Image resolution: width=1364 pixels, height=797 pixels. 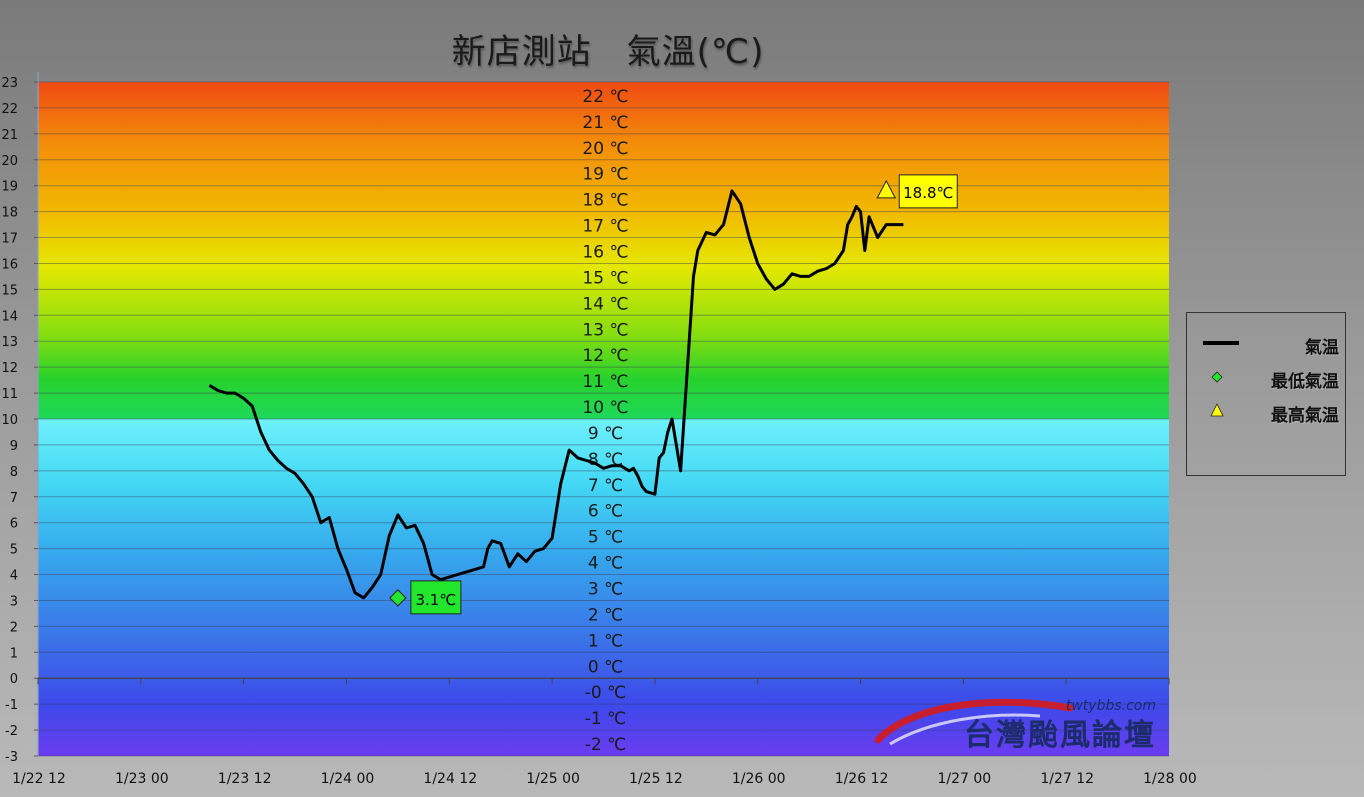 What do you see at coordinates (605, 641) in the screenshot?
I see `band-label: 1 ℃` at bounding box center [605, 641].